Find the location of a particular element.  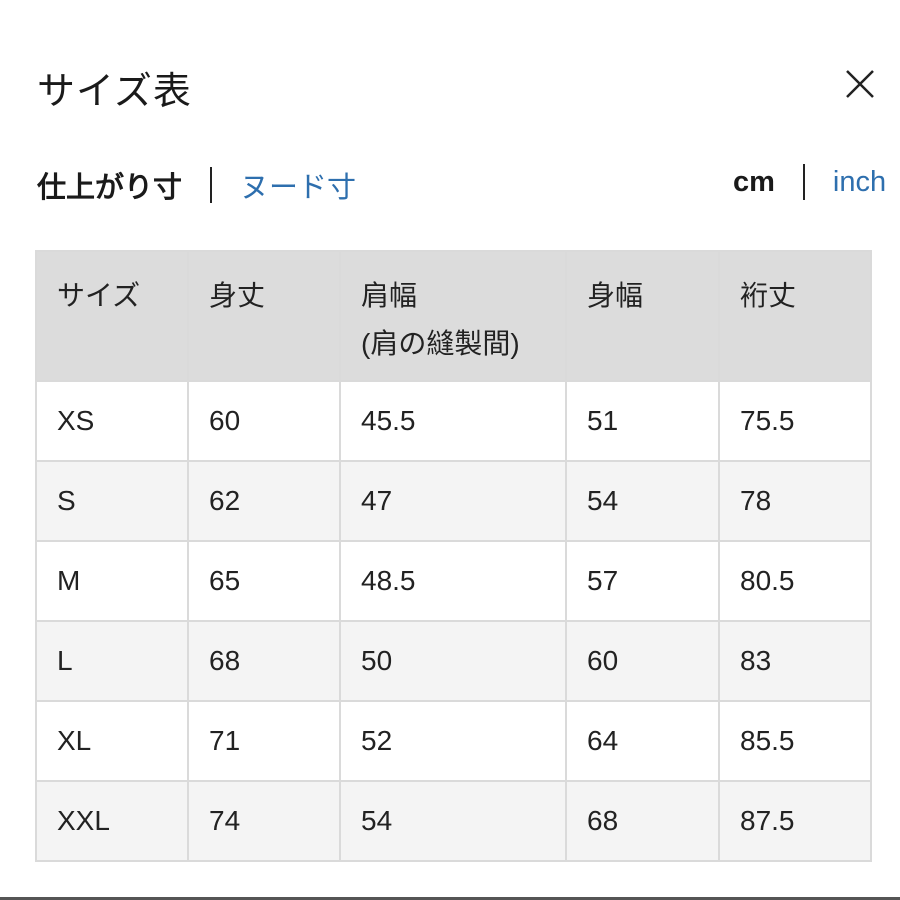

table-cell: 64 is located at coordinates (642, 741).